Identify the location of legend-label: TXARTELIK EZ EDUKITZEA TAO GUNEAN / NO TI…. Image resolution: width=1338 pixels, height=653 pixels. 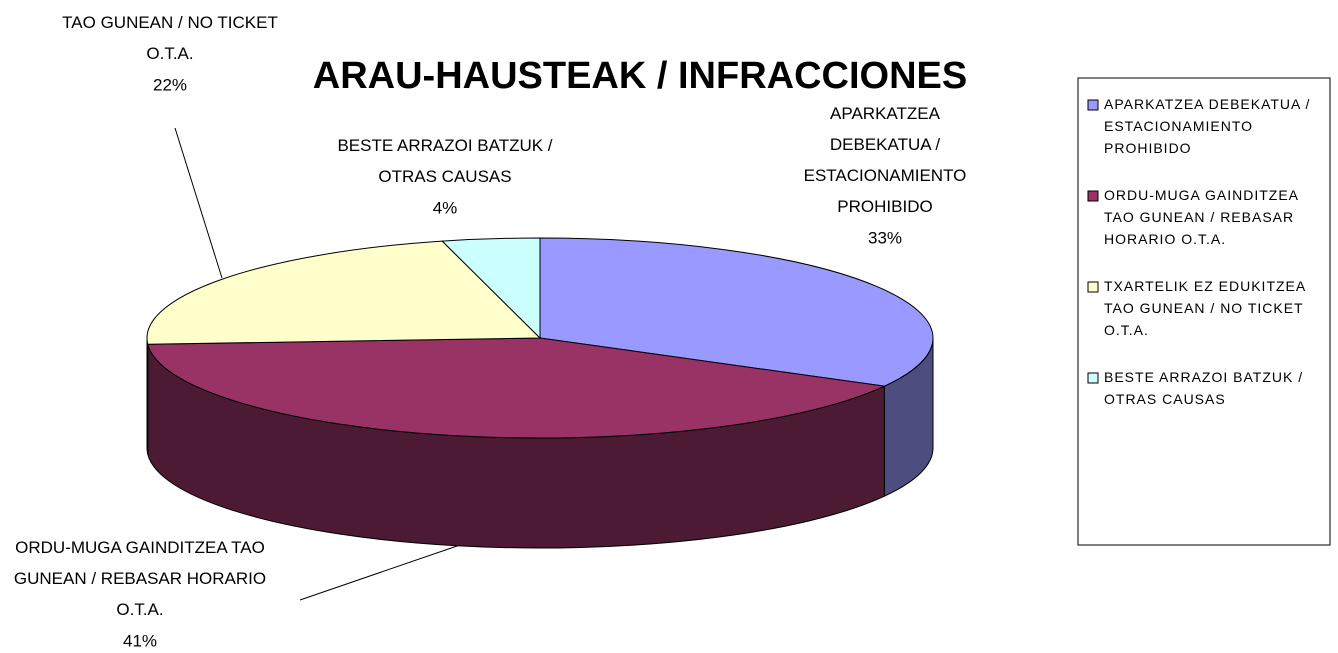
(1205, 308).